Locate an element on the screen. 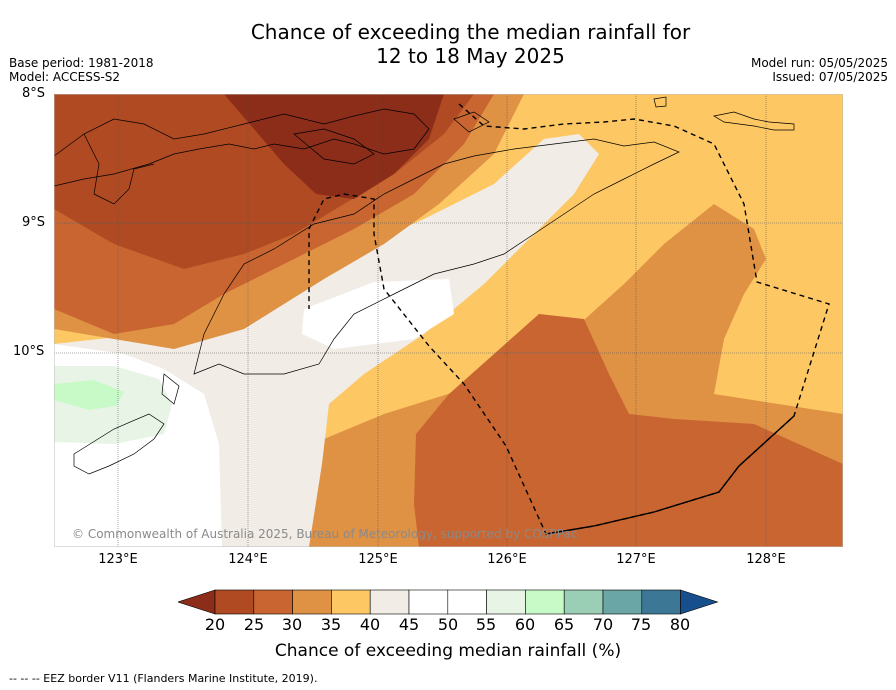 The height and width of the screenshot is (690, 896). eez-border-solid is located at coordinates (670, 475).